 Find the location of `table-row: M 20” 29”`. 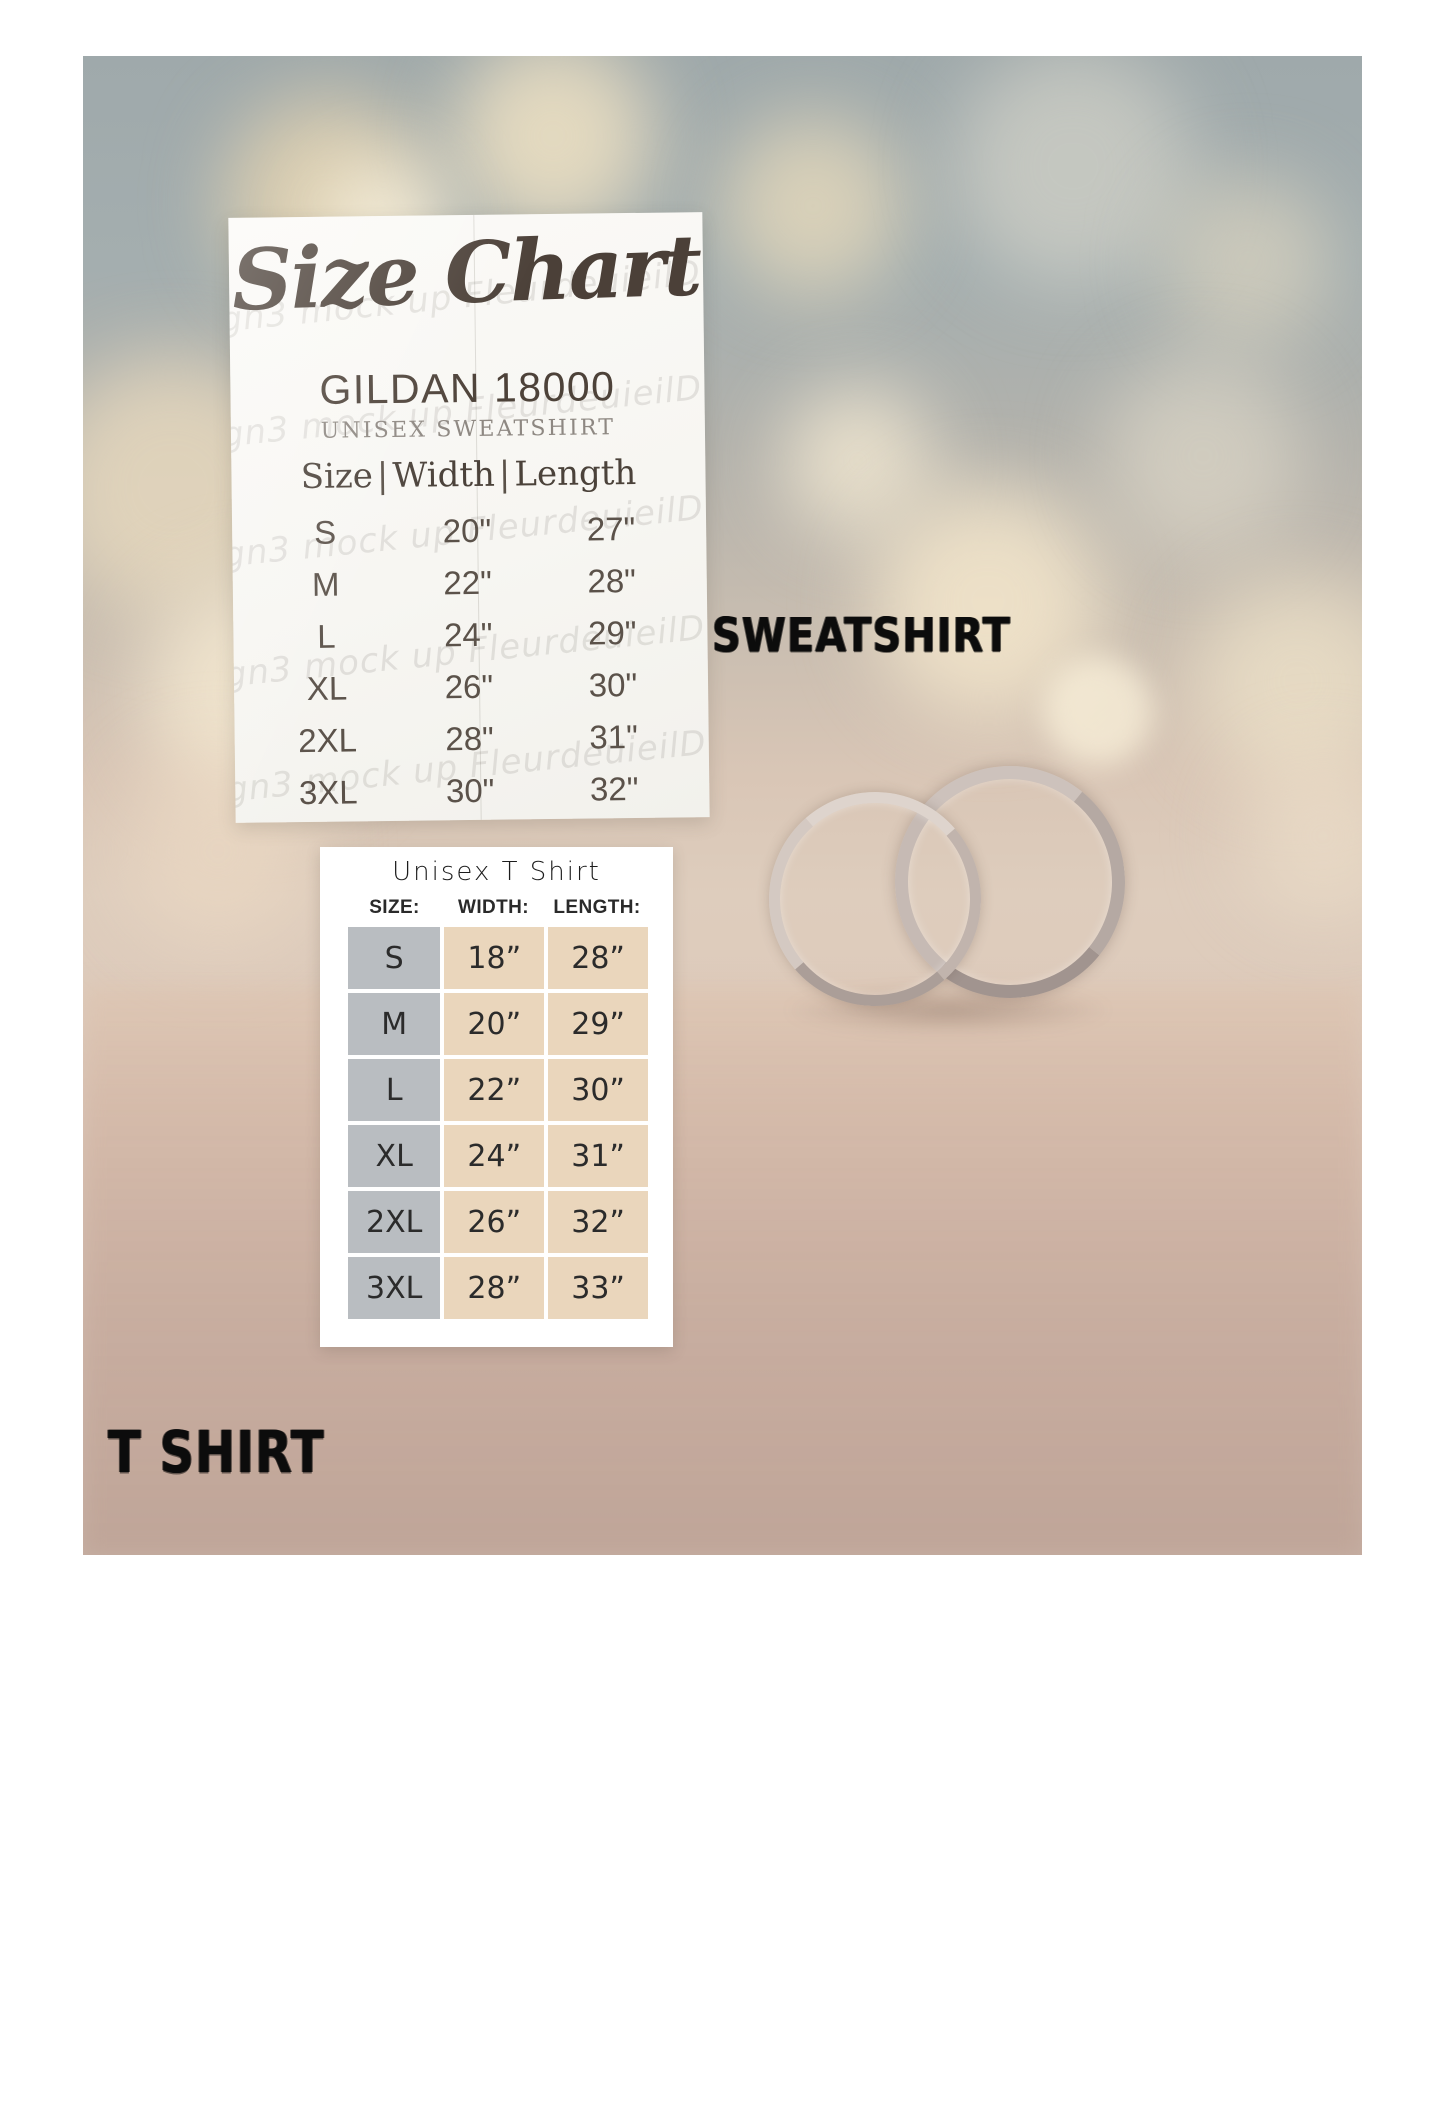

table-row: M 20” 29” is located at coordinates (498, 1024).